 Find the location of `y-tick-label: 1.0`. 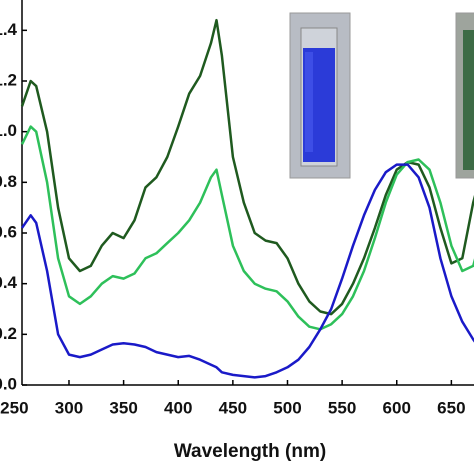

y-tick-label: 1.0 is located at coordinates (8, 130).